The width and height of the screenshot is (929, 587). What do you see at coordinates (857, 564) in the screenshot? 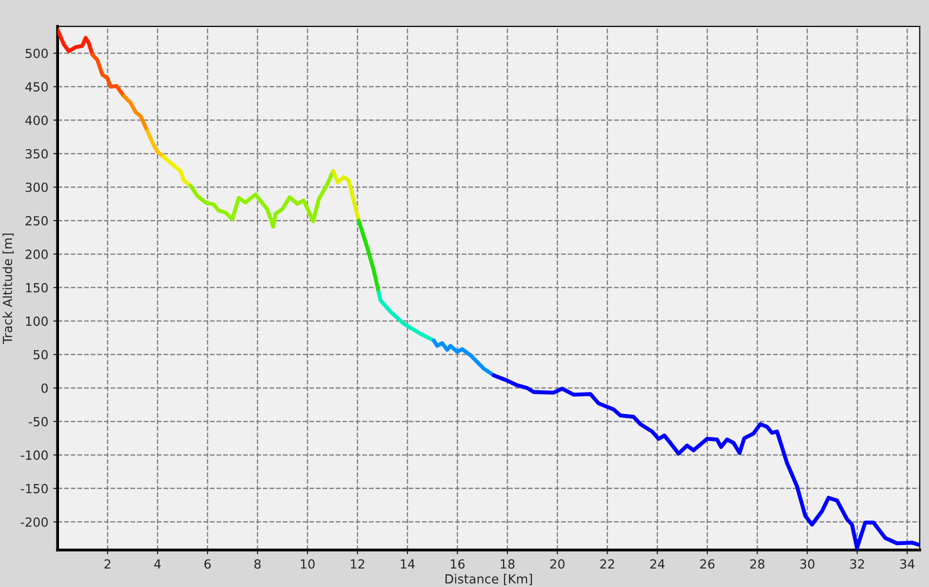
I see `x-tick-label: 32` at bounding box center [857, 564].